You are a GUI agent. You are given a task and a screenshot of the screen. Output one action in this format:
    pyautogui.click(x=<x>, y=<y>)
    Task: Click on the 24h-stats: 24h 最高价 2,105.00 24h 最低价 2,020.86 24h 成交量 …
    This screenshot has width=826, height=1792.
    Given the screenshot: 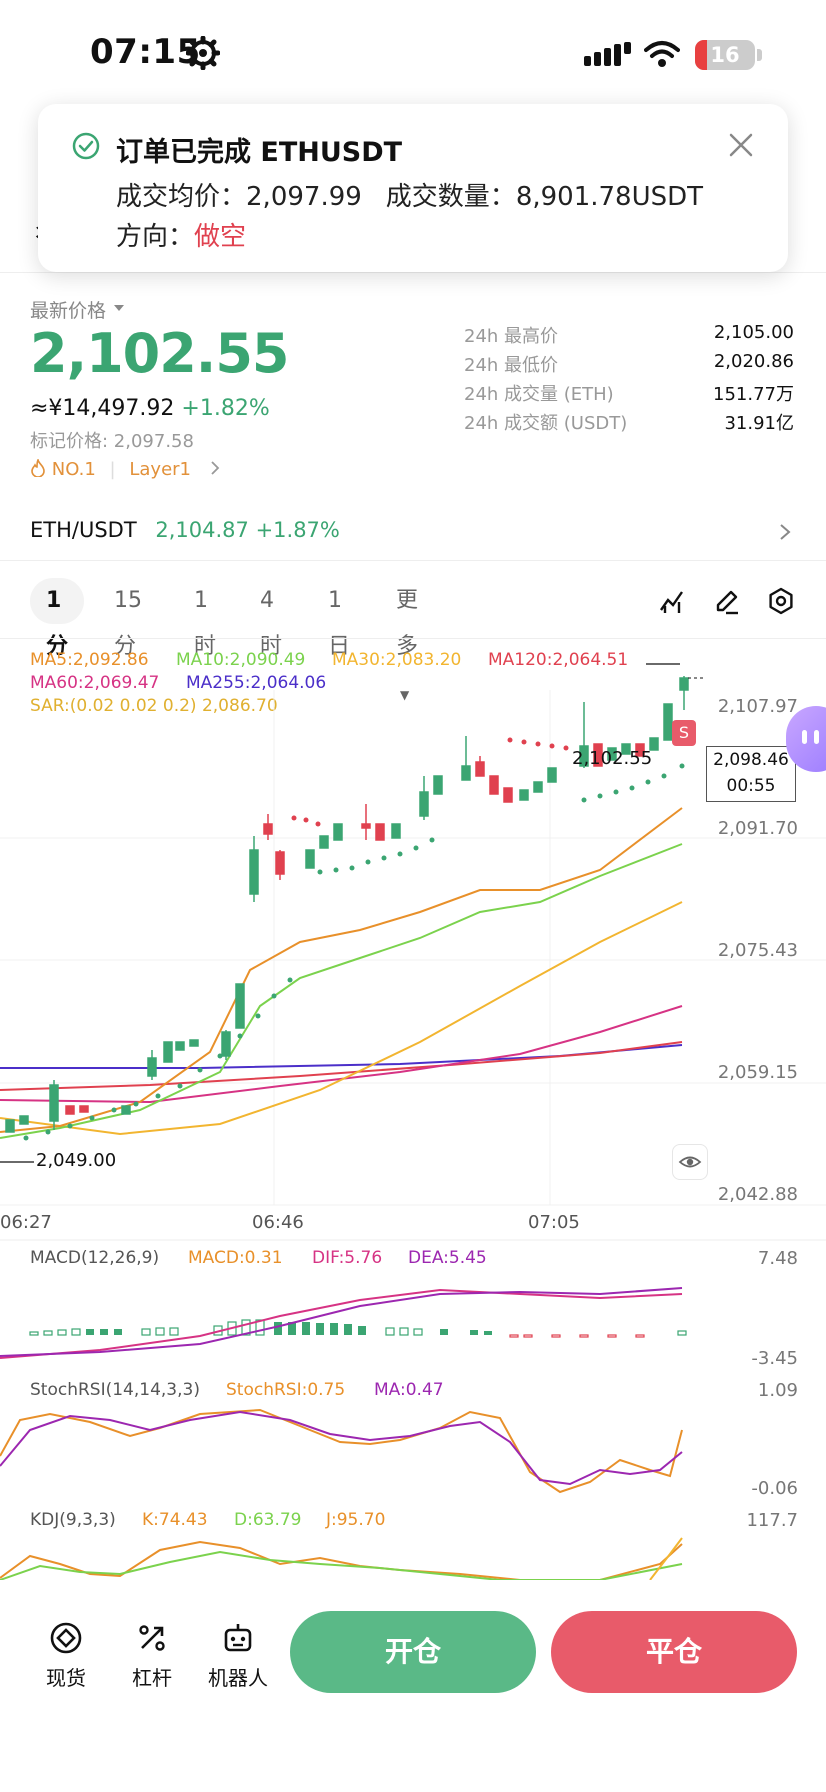 What is the action you would take?
    pyautogui.click(x=629, y=380)
    